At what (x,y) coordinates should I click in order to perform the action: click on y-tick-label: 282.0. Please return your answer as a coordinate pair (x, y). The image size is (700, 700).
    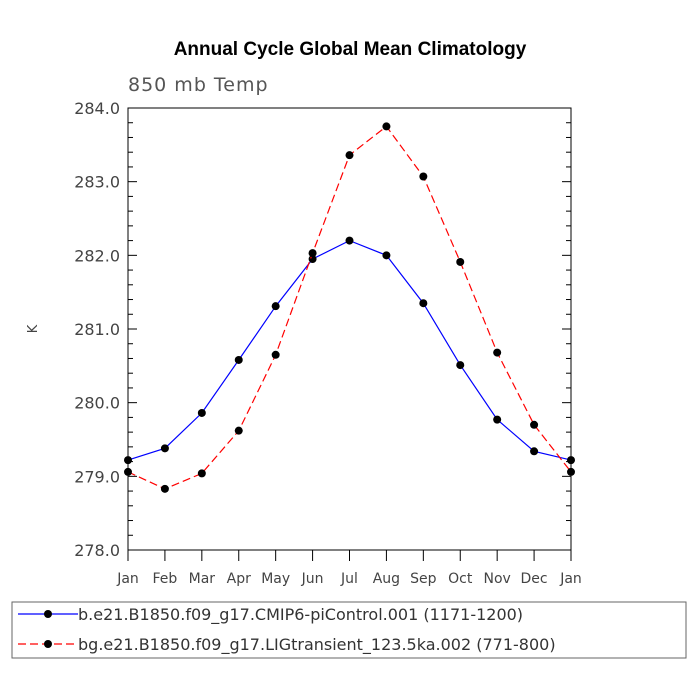
    Looking at the image, I should click on (97, 255).